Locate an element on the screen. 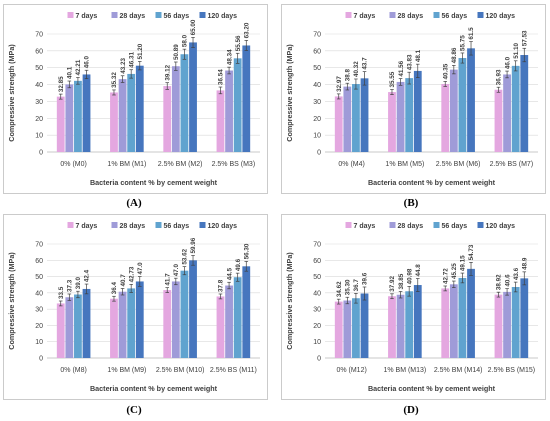 The width and height of the screenshot is (550, 421). data-label: 43.6 is located at coordinates (516, 273).